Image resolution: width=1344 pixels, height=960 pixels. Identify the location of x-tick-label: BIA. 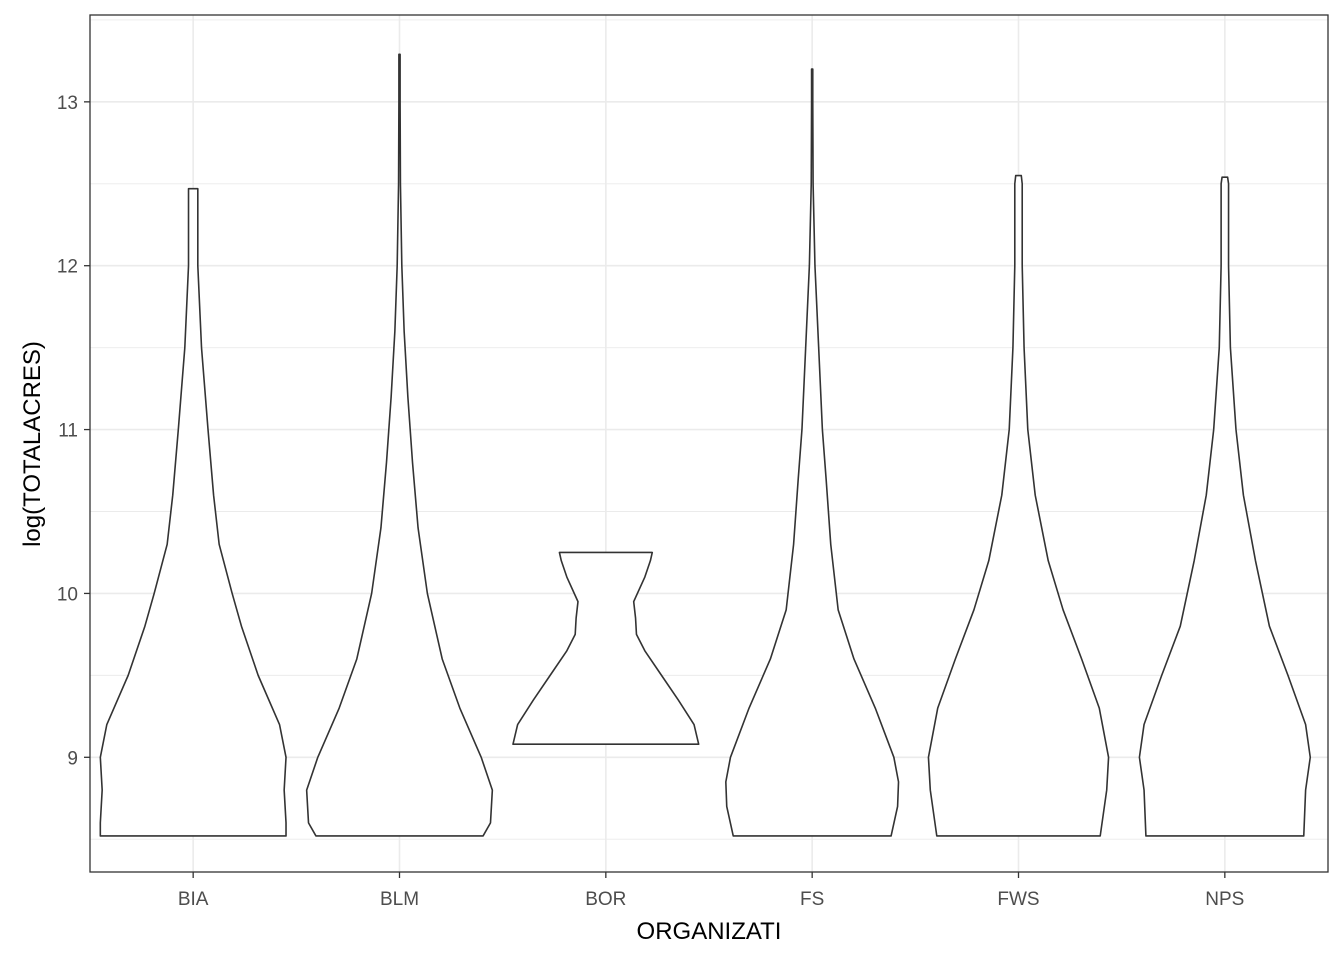
(193, 899).